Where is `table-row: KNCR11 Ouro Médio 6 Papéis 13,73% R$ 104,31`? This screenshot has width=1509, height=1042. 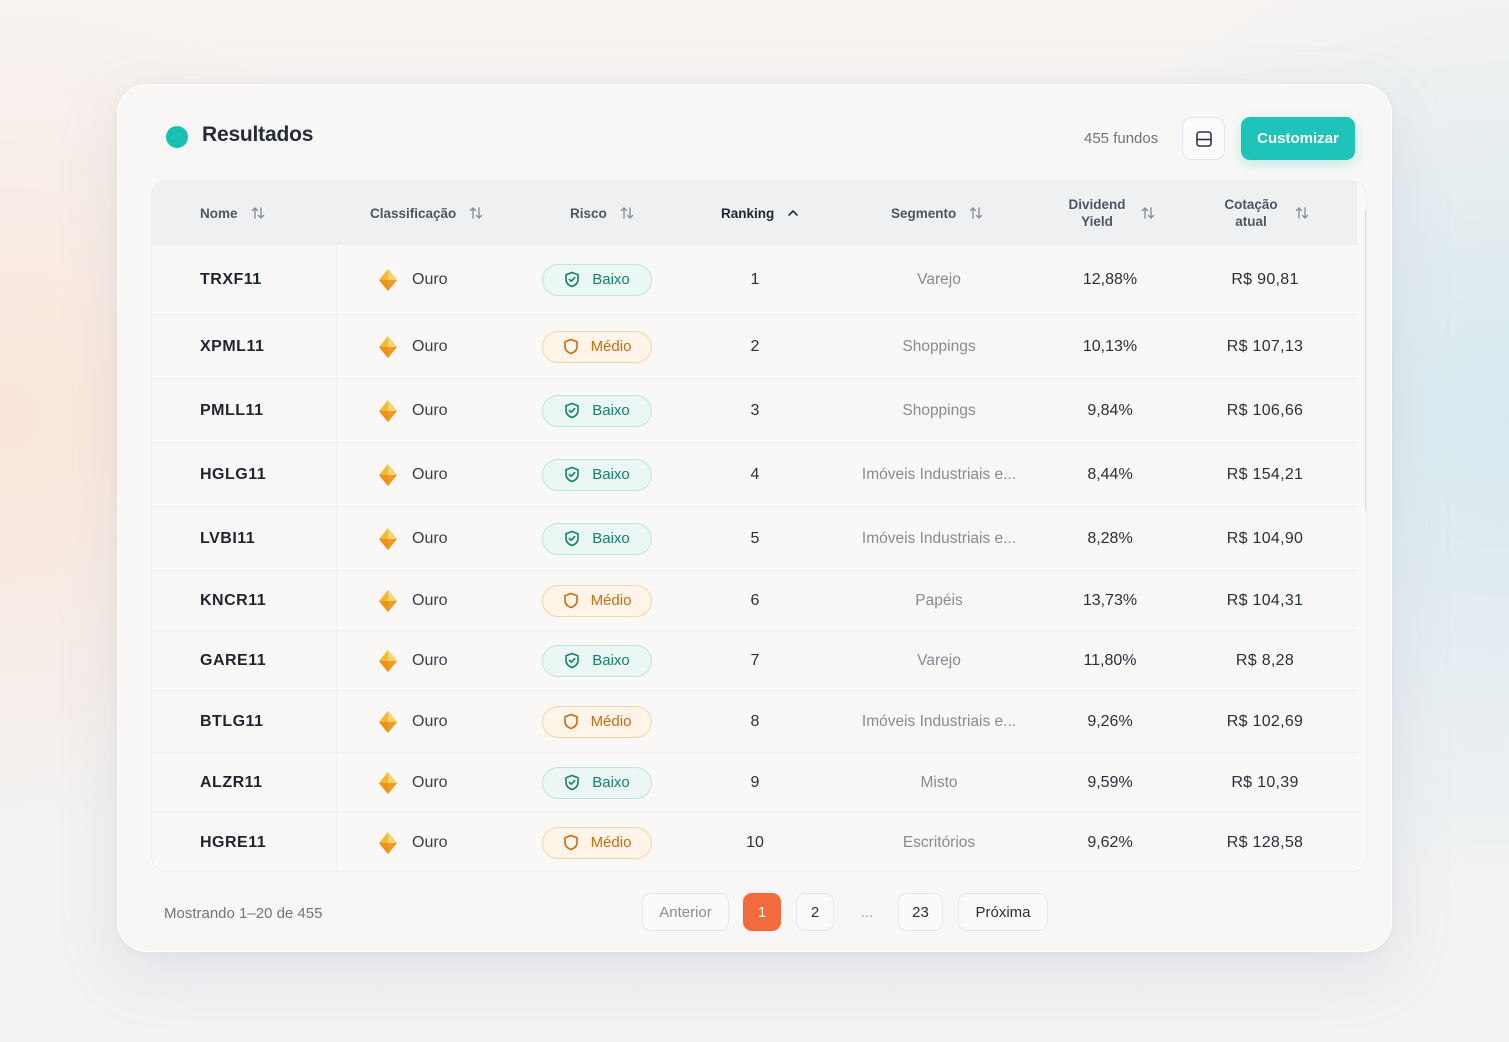
table-row: KNCR11 Ouro Médio 6 Papéis 13,73% R$ 104,31 is located at coordinates (754, 601).